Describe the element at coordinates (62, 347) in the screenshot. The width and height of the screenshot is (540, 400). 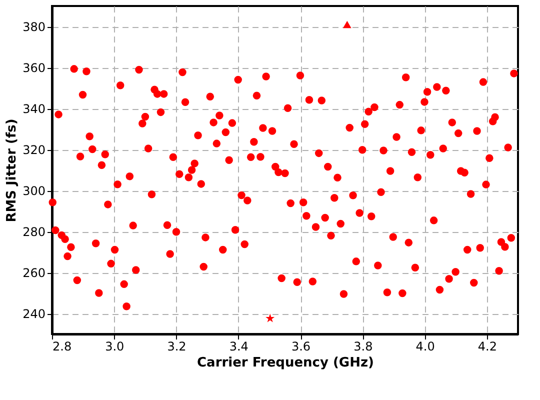
I see `x-tick-label: 2.8` at that location.